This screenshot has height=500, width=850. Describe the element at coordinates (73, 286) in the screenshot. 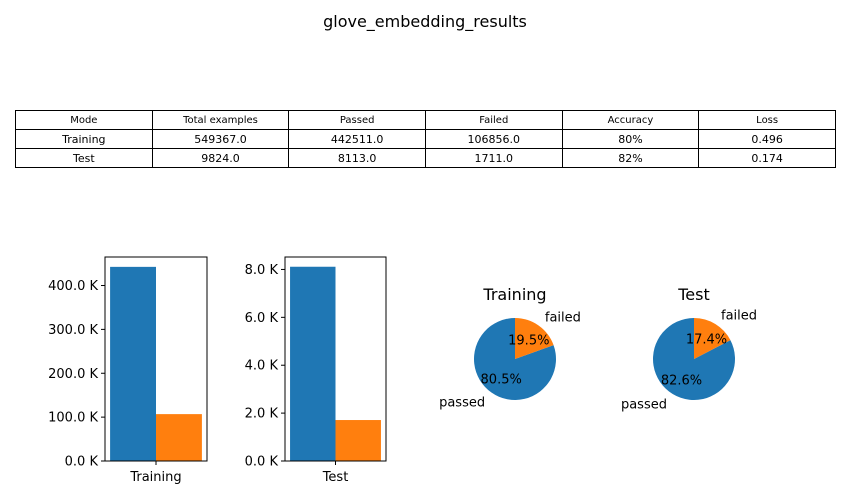

I see `y-tick-label: 400.0 K` at that location.